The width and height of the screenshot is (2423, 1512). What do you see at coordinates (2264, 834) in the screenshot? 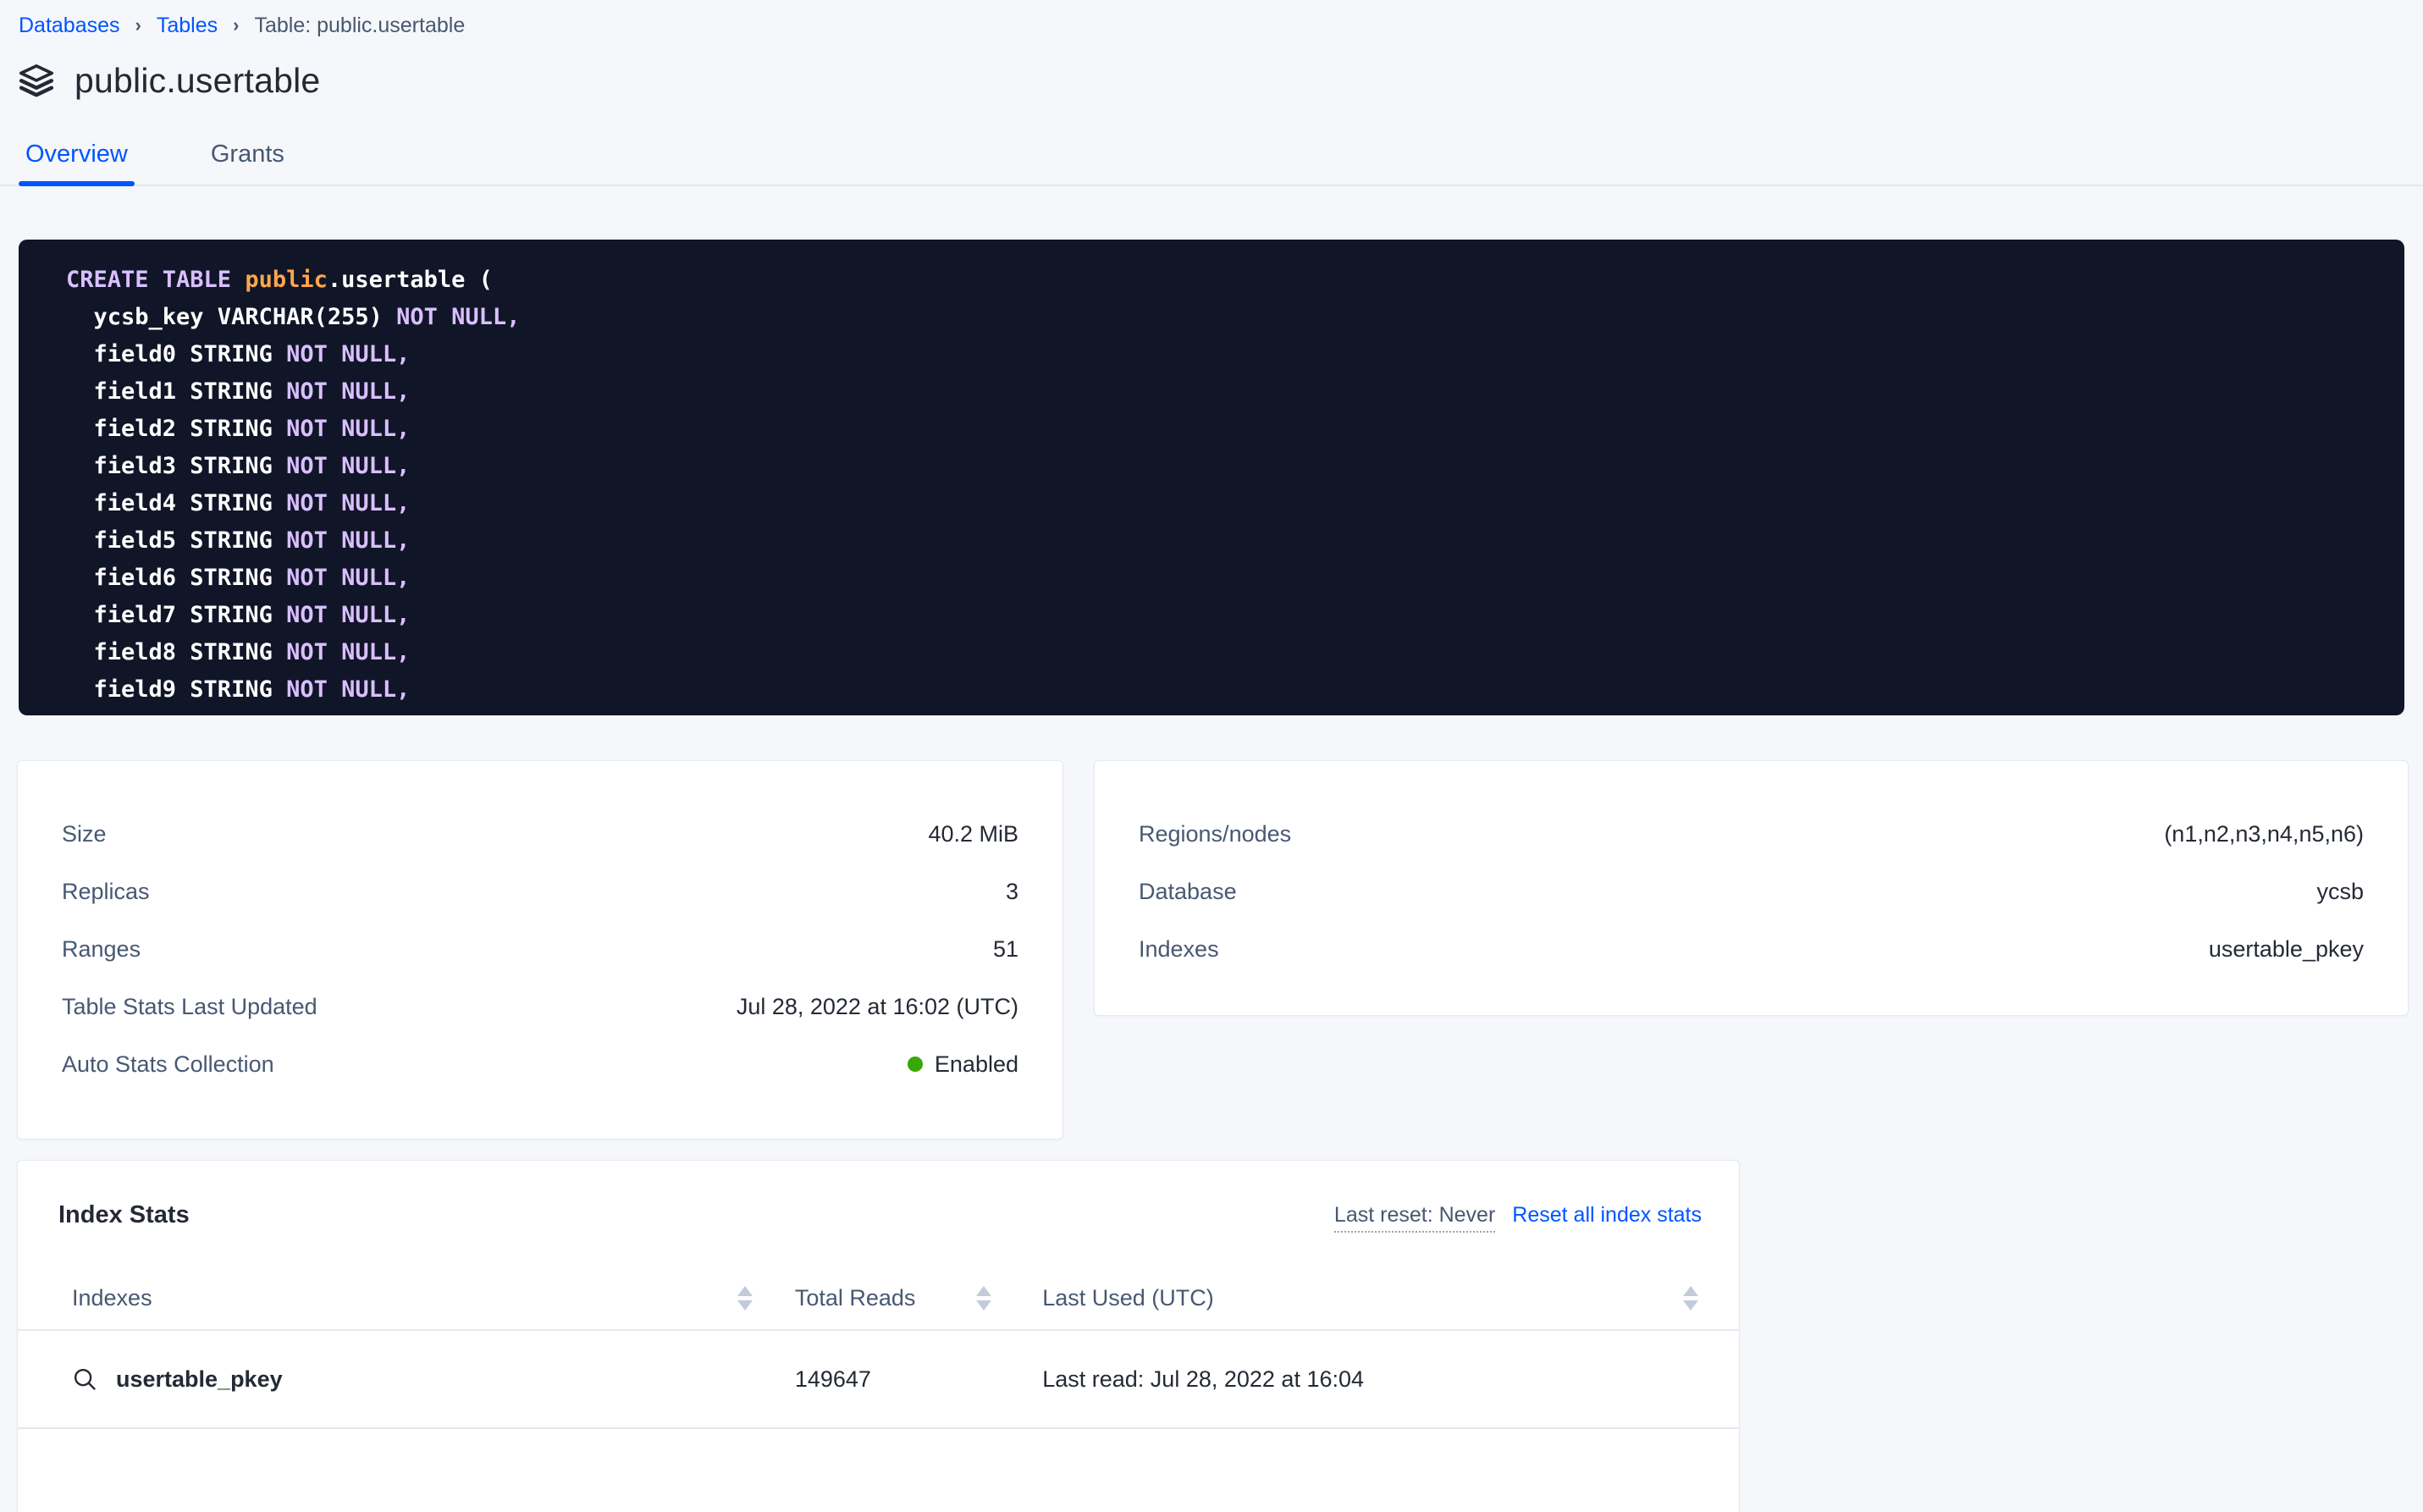
I see `table-meta-value: (n1,n2,n3,n4,n5,n6)` at bounding box center [2264, 834].